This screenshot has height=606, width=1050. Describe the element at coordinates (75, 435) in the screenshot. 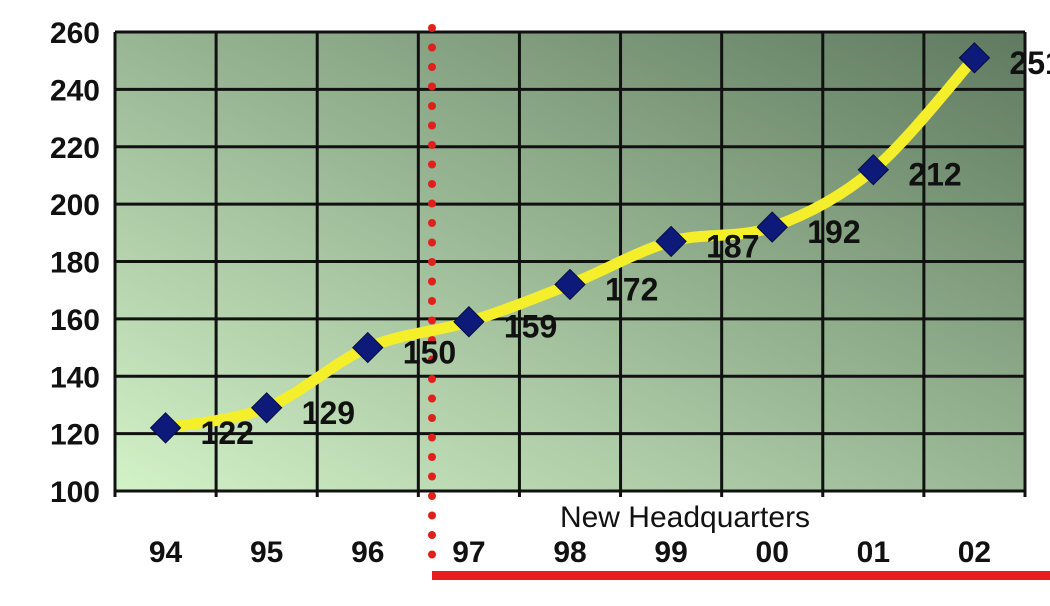

I see `y-tick-label: 120` at that location.